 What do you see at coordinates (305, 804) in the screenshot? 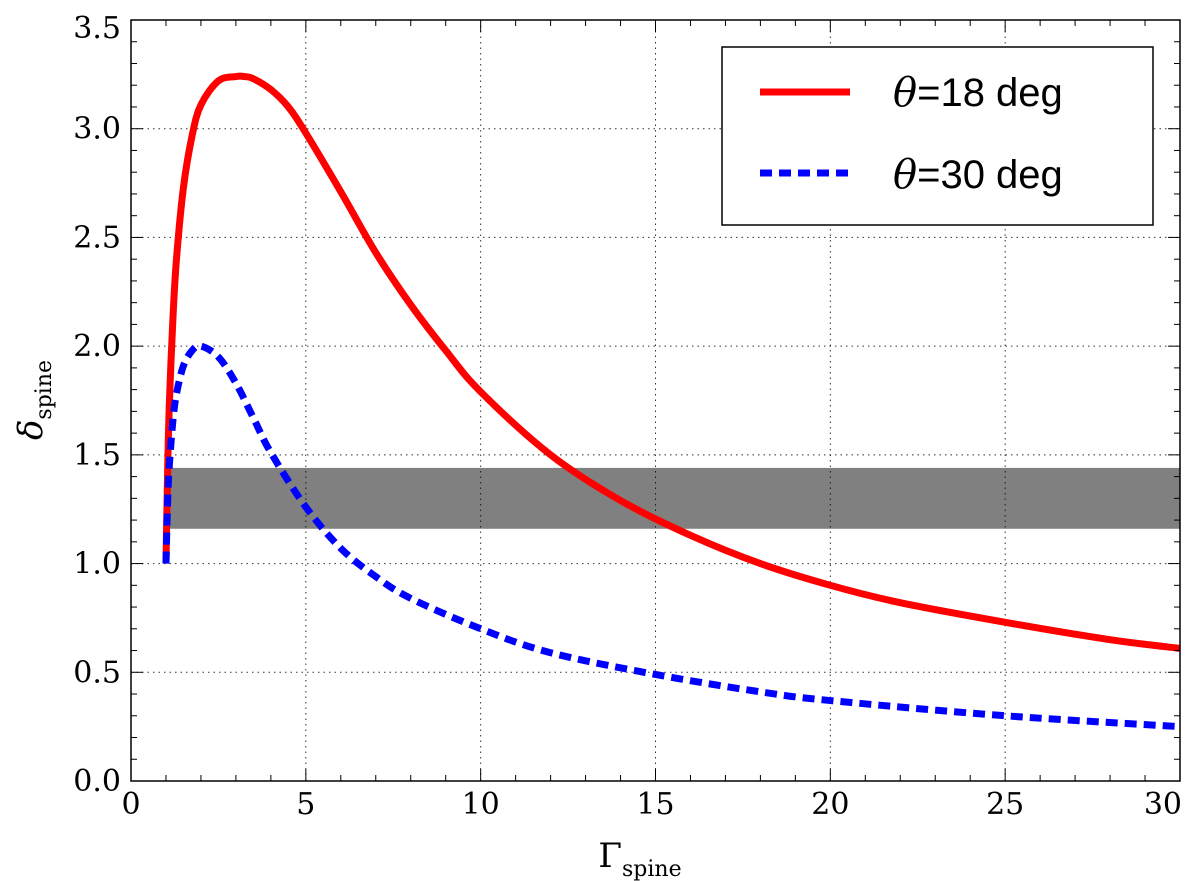
I see `x-tick-label: 5` at bounding box center [305, 804].